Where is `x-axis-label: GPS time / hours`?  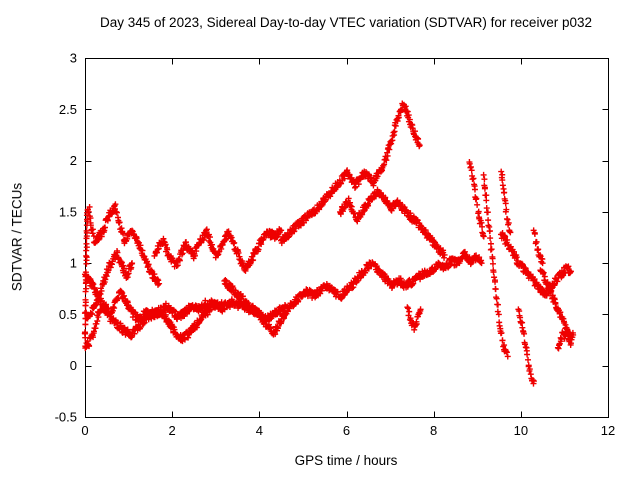 x-axis-label: GPS time / hours is located at coordinates (346, 460).